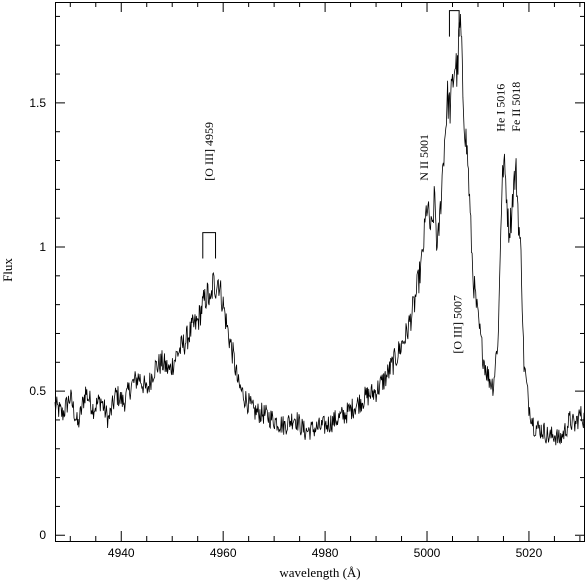 This screenshot has height=582, width=585. I want to click on line-annotation: He I 5016, so click(501, 108).